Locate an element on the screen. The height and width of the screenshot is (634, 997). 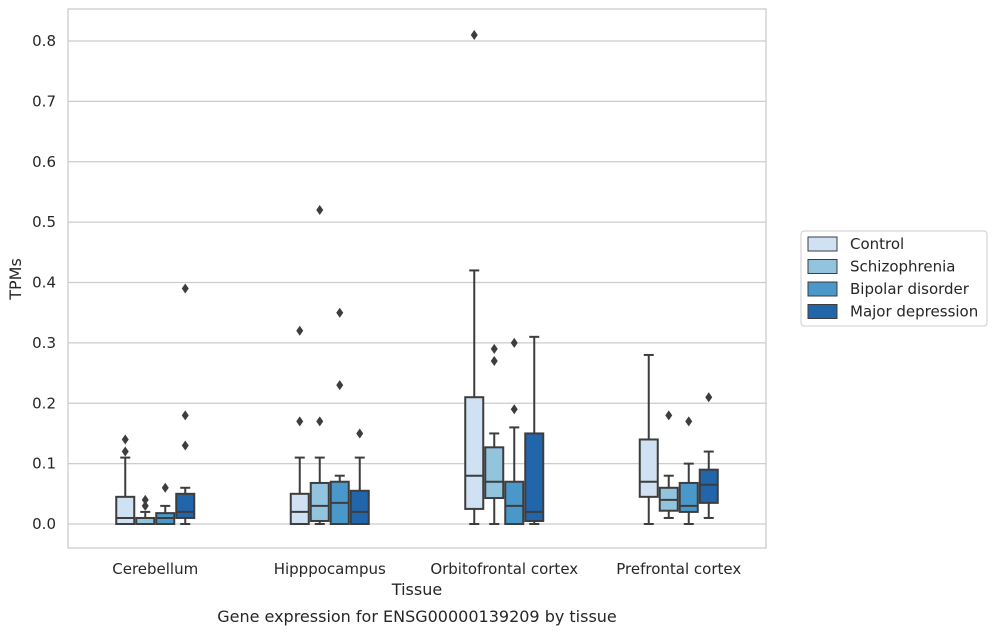
x-tick-label: Hipppocampus is located at coordinates (330, 569).